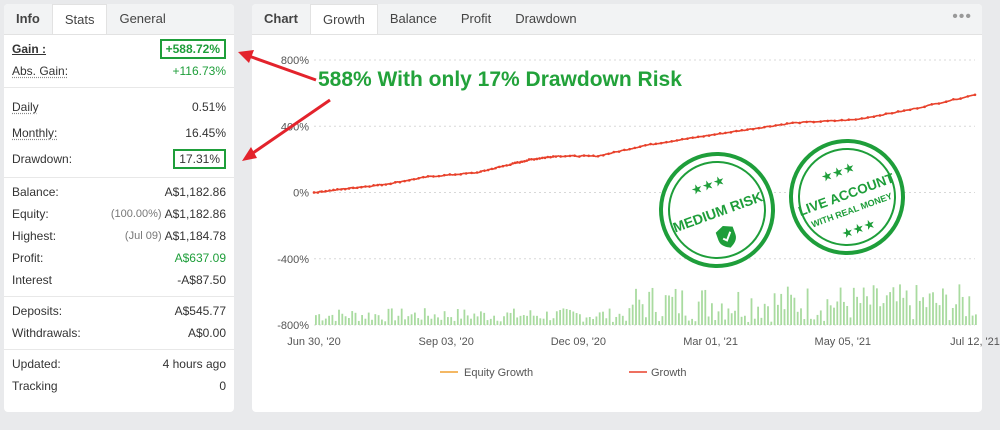 This screenshot has width=1000, height=430. What do you see at coordinates (195, 236) in the screenshot?
I see `highest-value: A$1,184.78` at bounding box center [195, 236].